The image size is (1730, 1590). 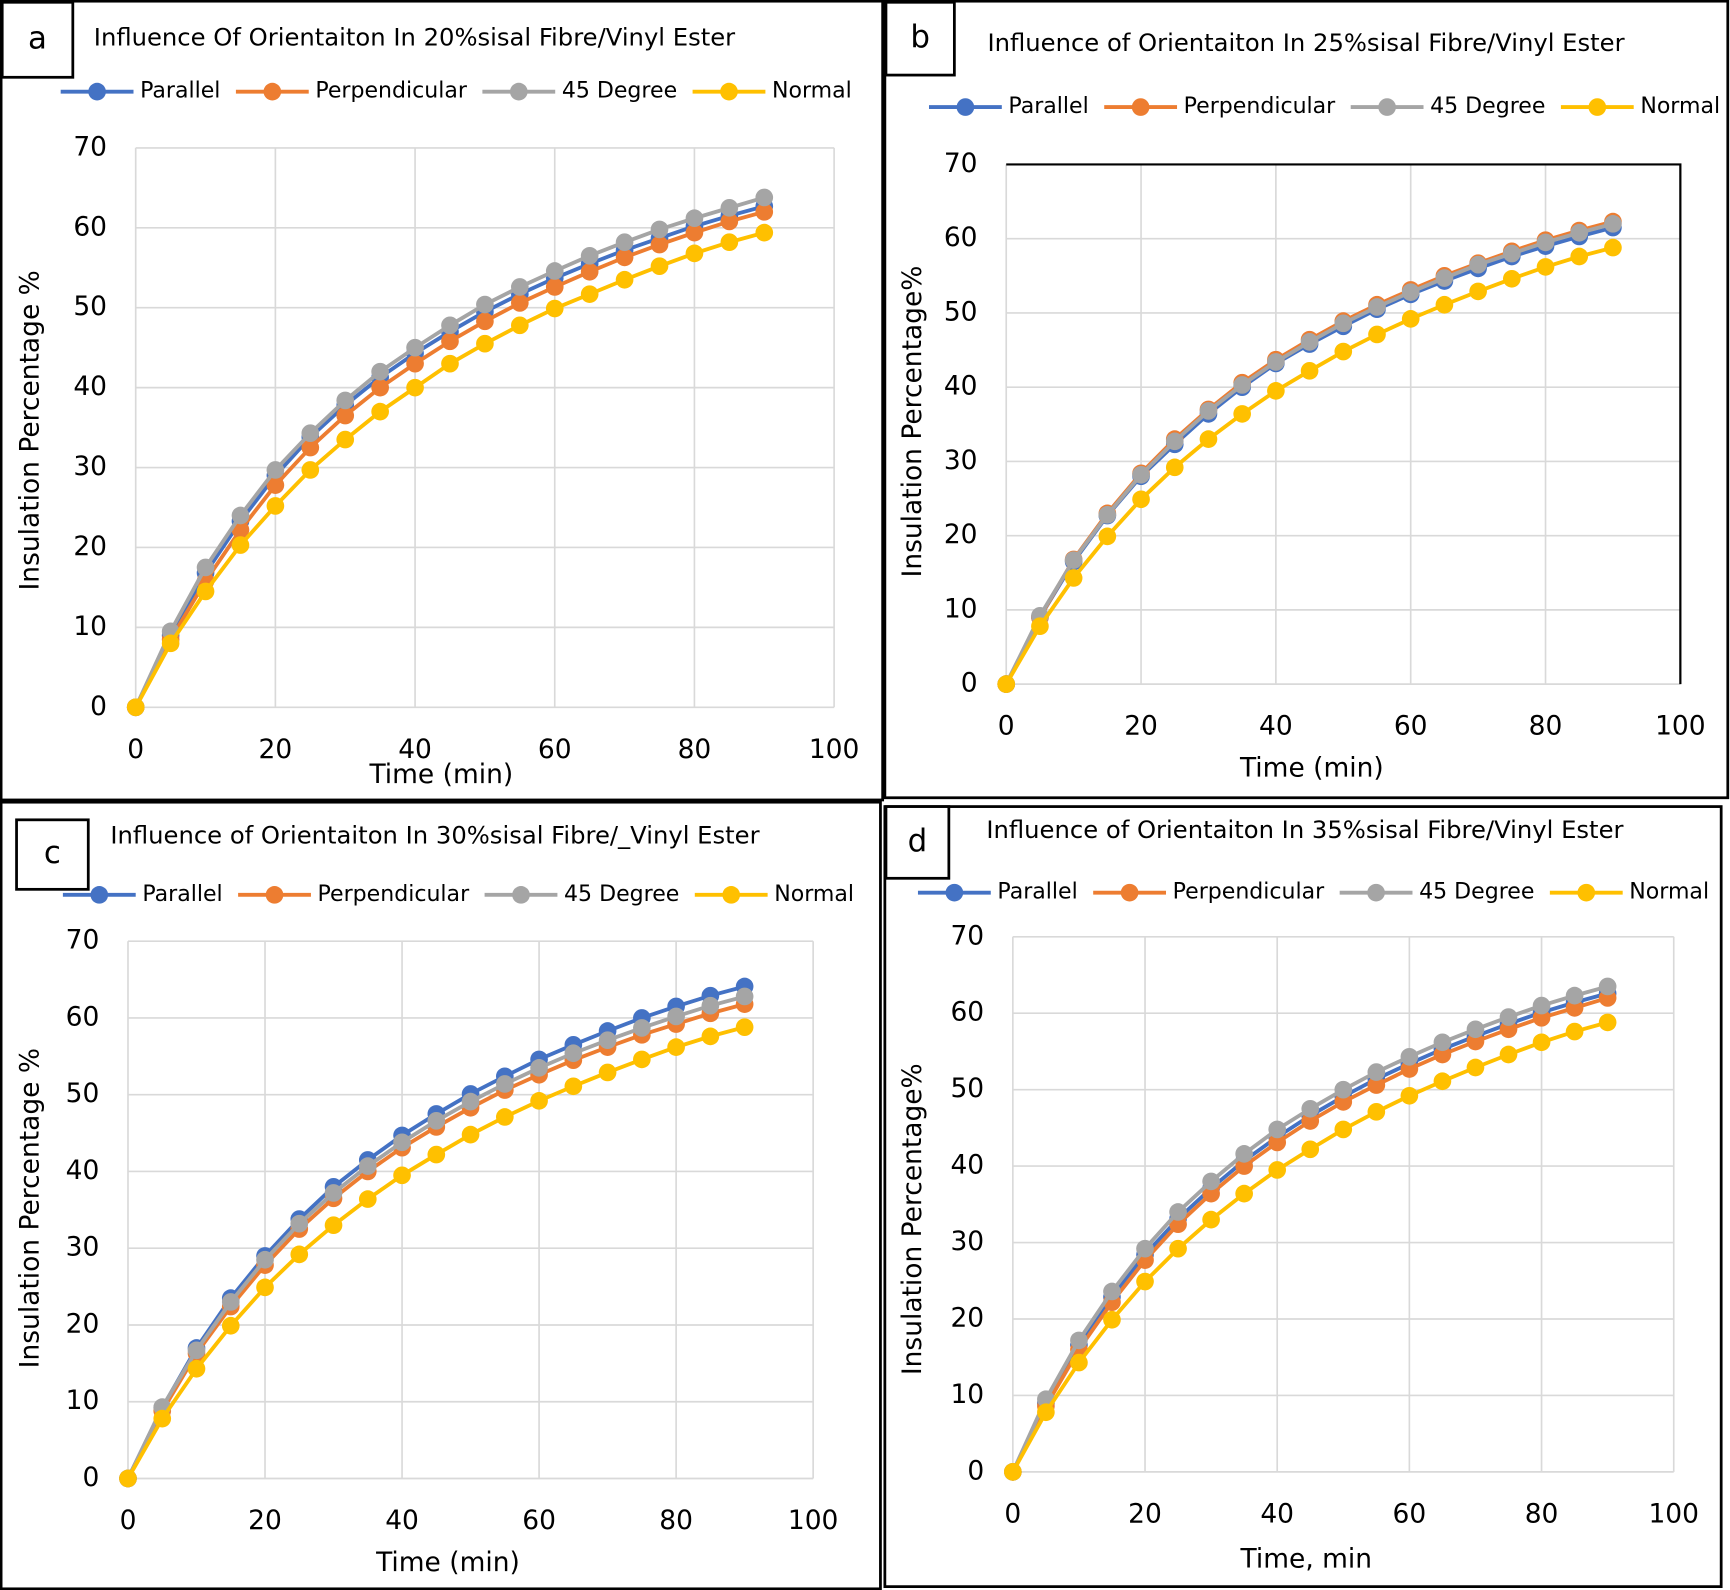 What do you see at coordinates (967, 1012) in the screenshot?
I see `y-tick-label: 60` at bounding box center [967, 1012].